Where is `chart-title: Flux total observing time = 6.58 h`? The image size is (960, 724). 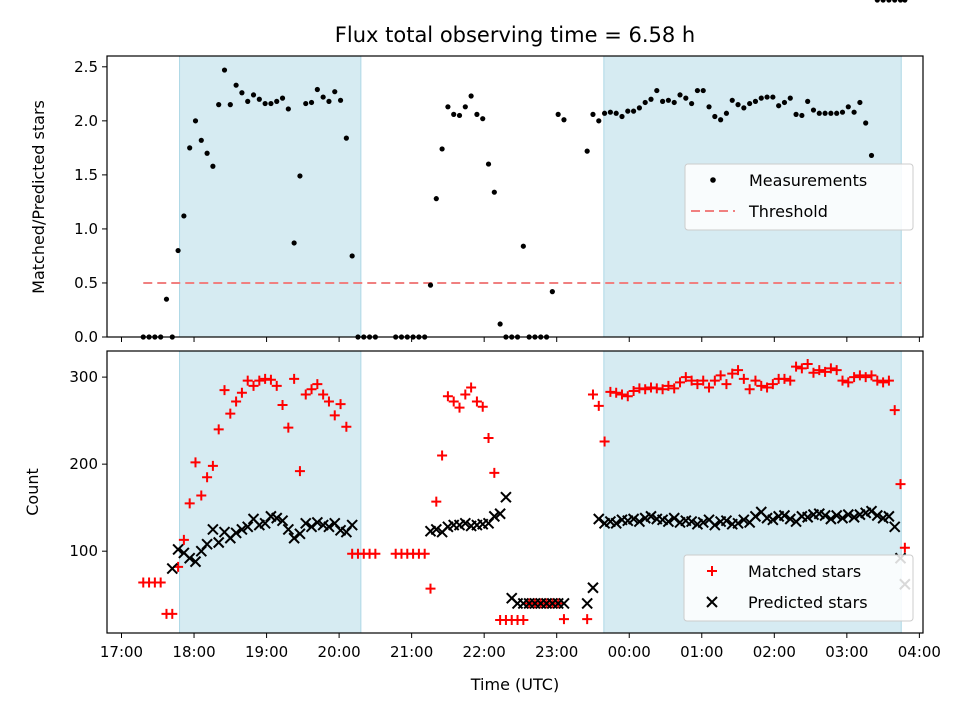 chart-title: Flux total observing time = 6.58 h is located at coordinates (515, 35).